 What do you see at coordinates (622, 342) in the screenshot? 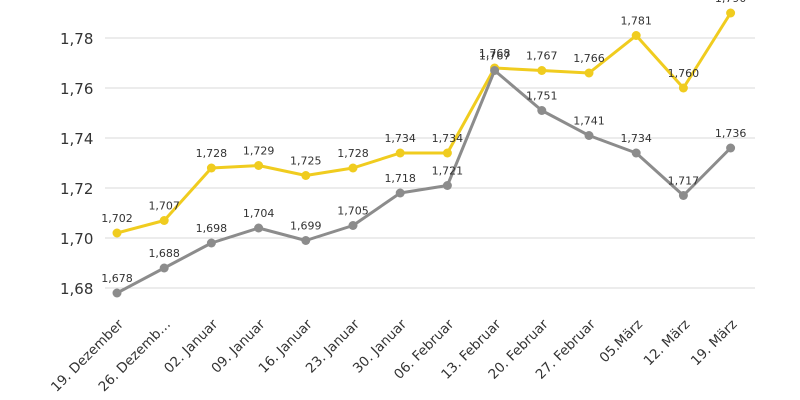
I see `x-tick-label: 05.März` at bounding box center [622, 342].